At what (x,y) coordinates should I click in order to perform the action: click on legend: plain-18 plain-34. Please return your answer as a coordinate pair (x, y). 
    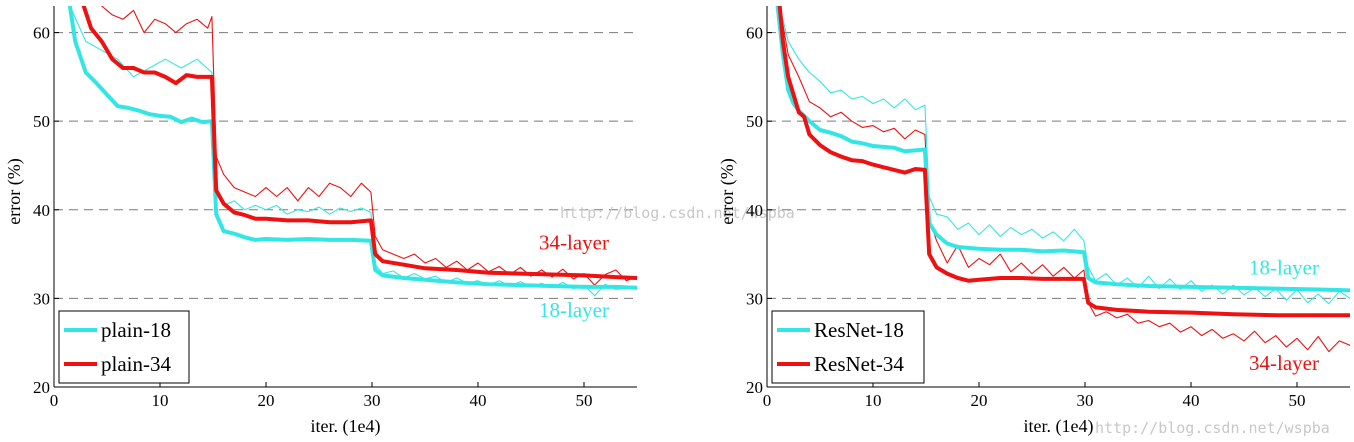
    Looking at the image, I should click on (124, 347).